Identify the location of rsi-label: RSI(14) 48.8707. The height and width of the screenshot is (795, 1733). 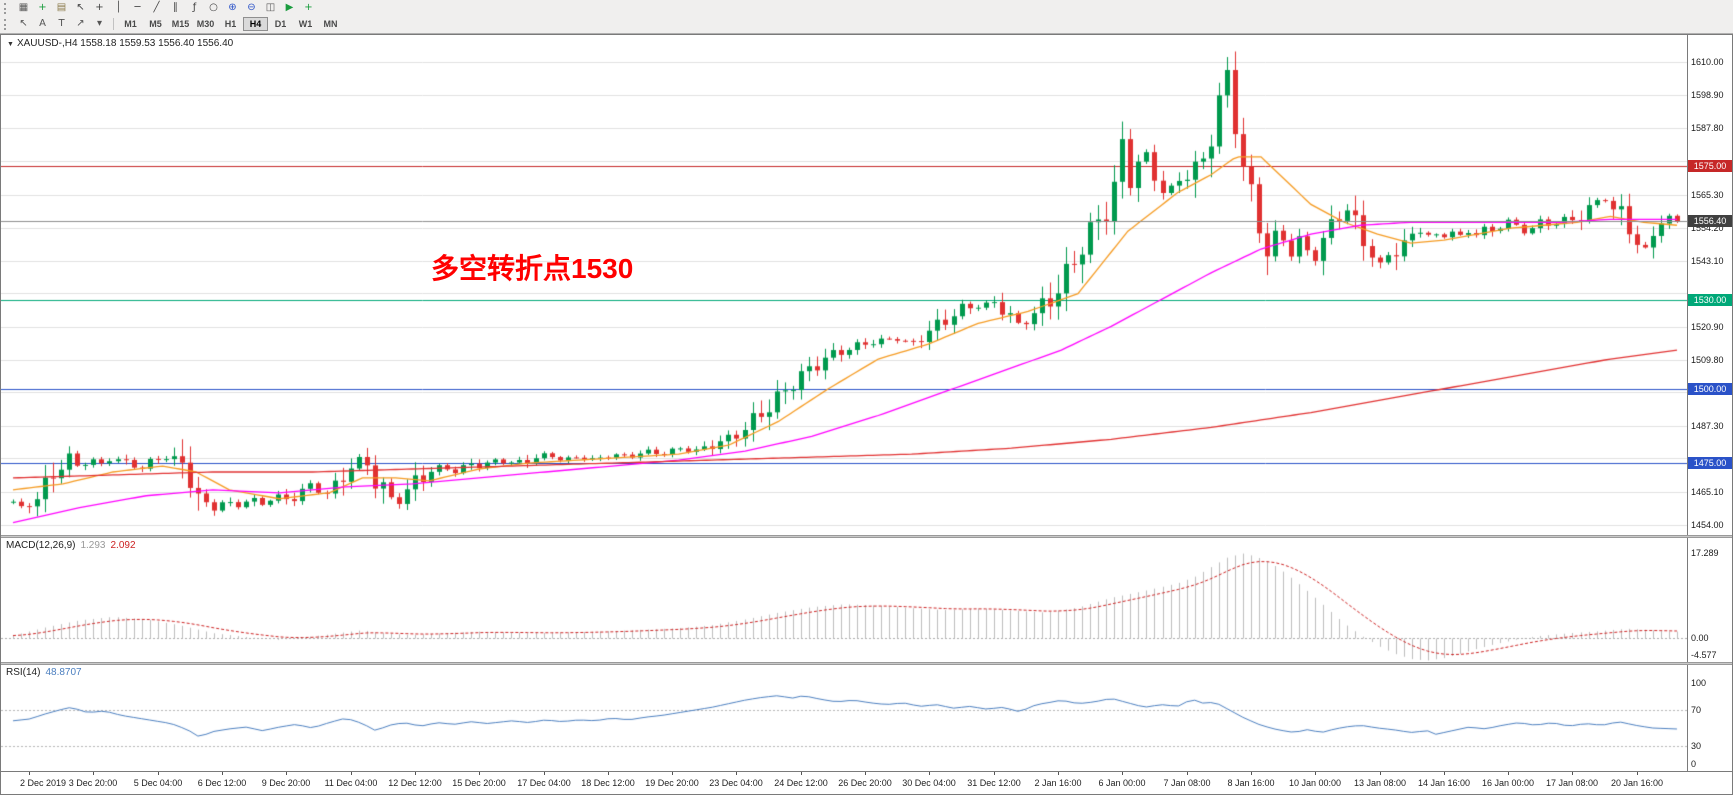
(44, 672).